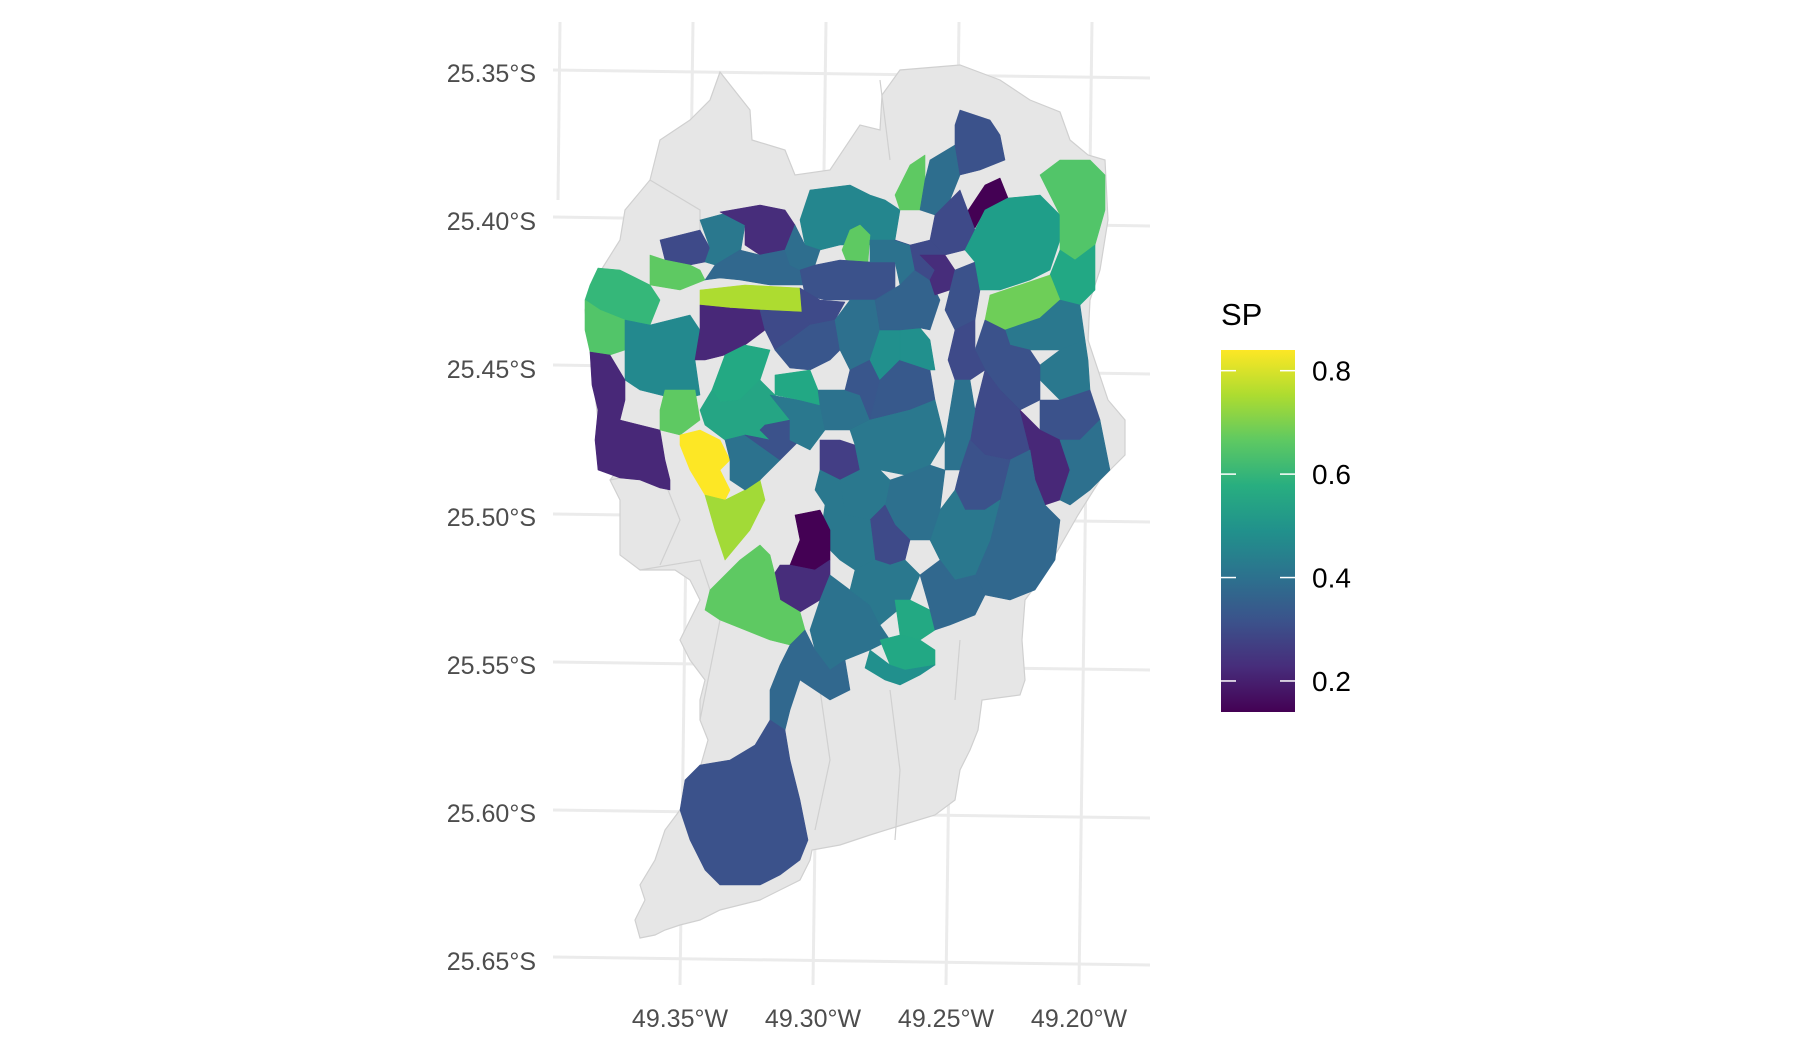 This screenshot has width=1800, height=1050. I want to click on legend-title: SP, so click(1241, 314).